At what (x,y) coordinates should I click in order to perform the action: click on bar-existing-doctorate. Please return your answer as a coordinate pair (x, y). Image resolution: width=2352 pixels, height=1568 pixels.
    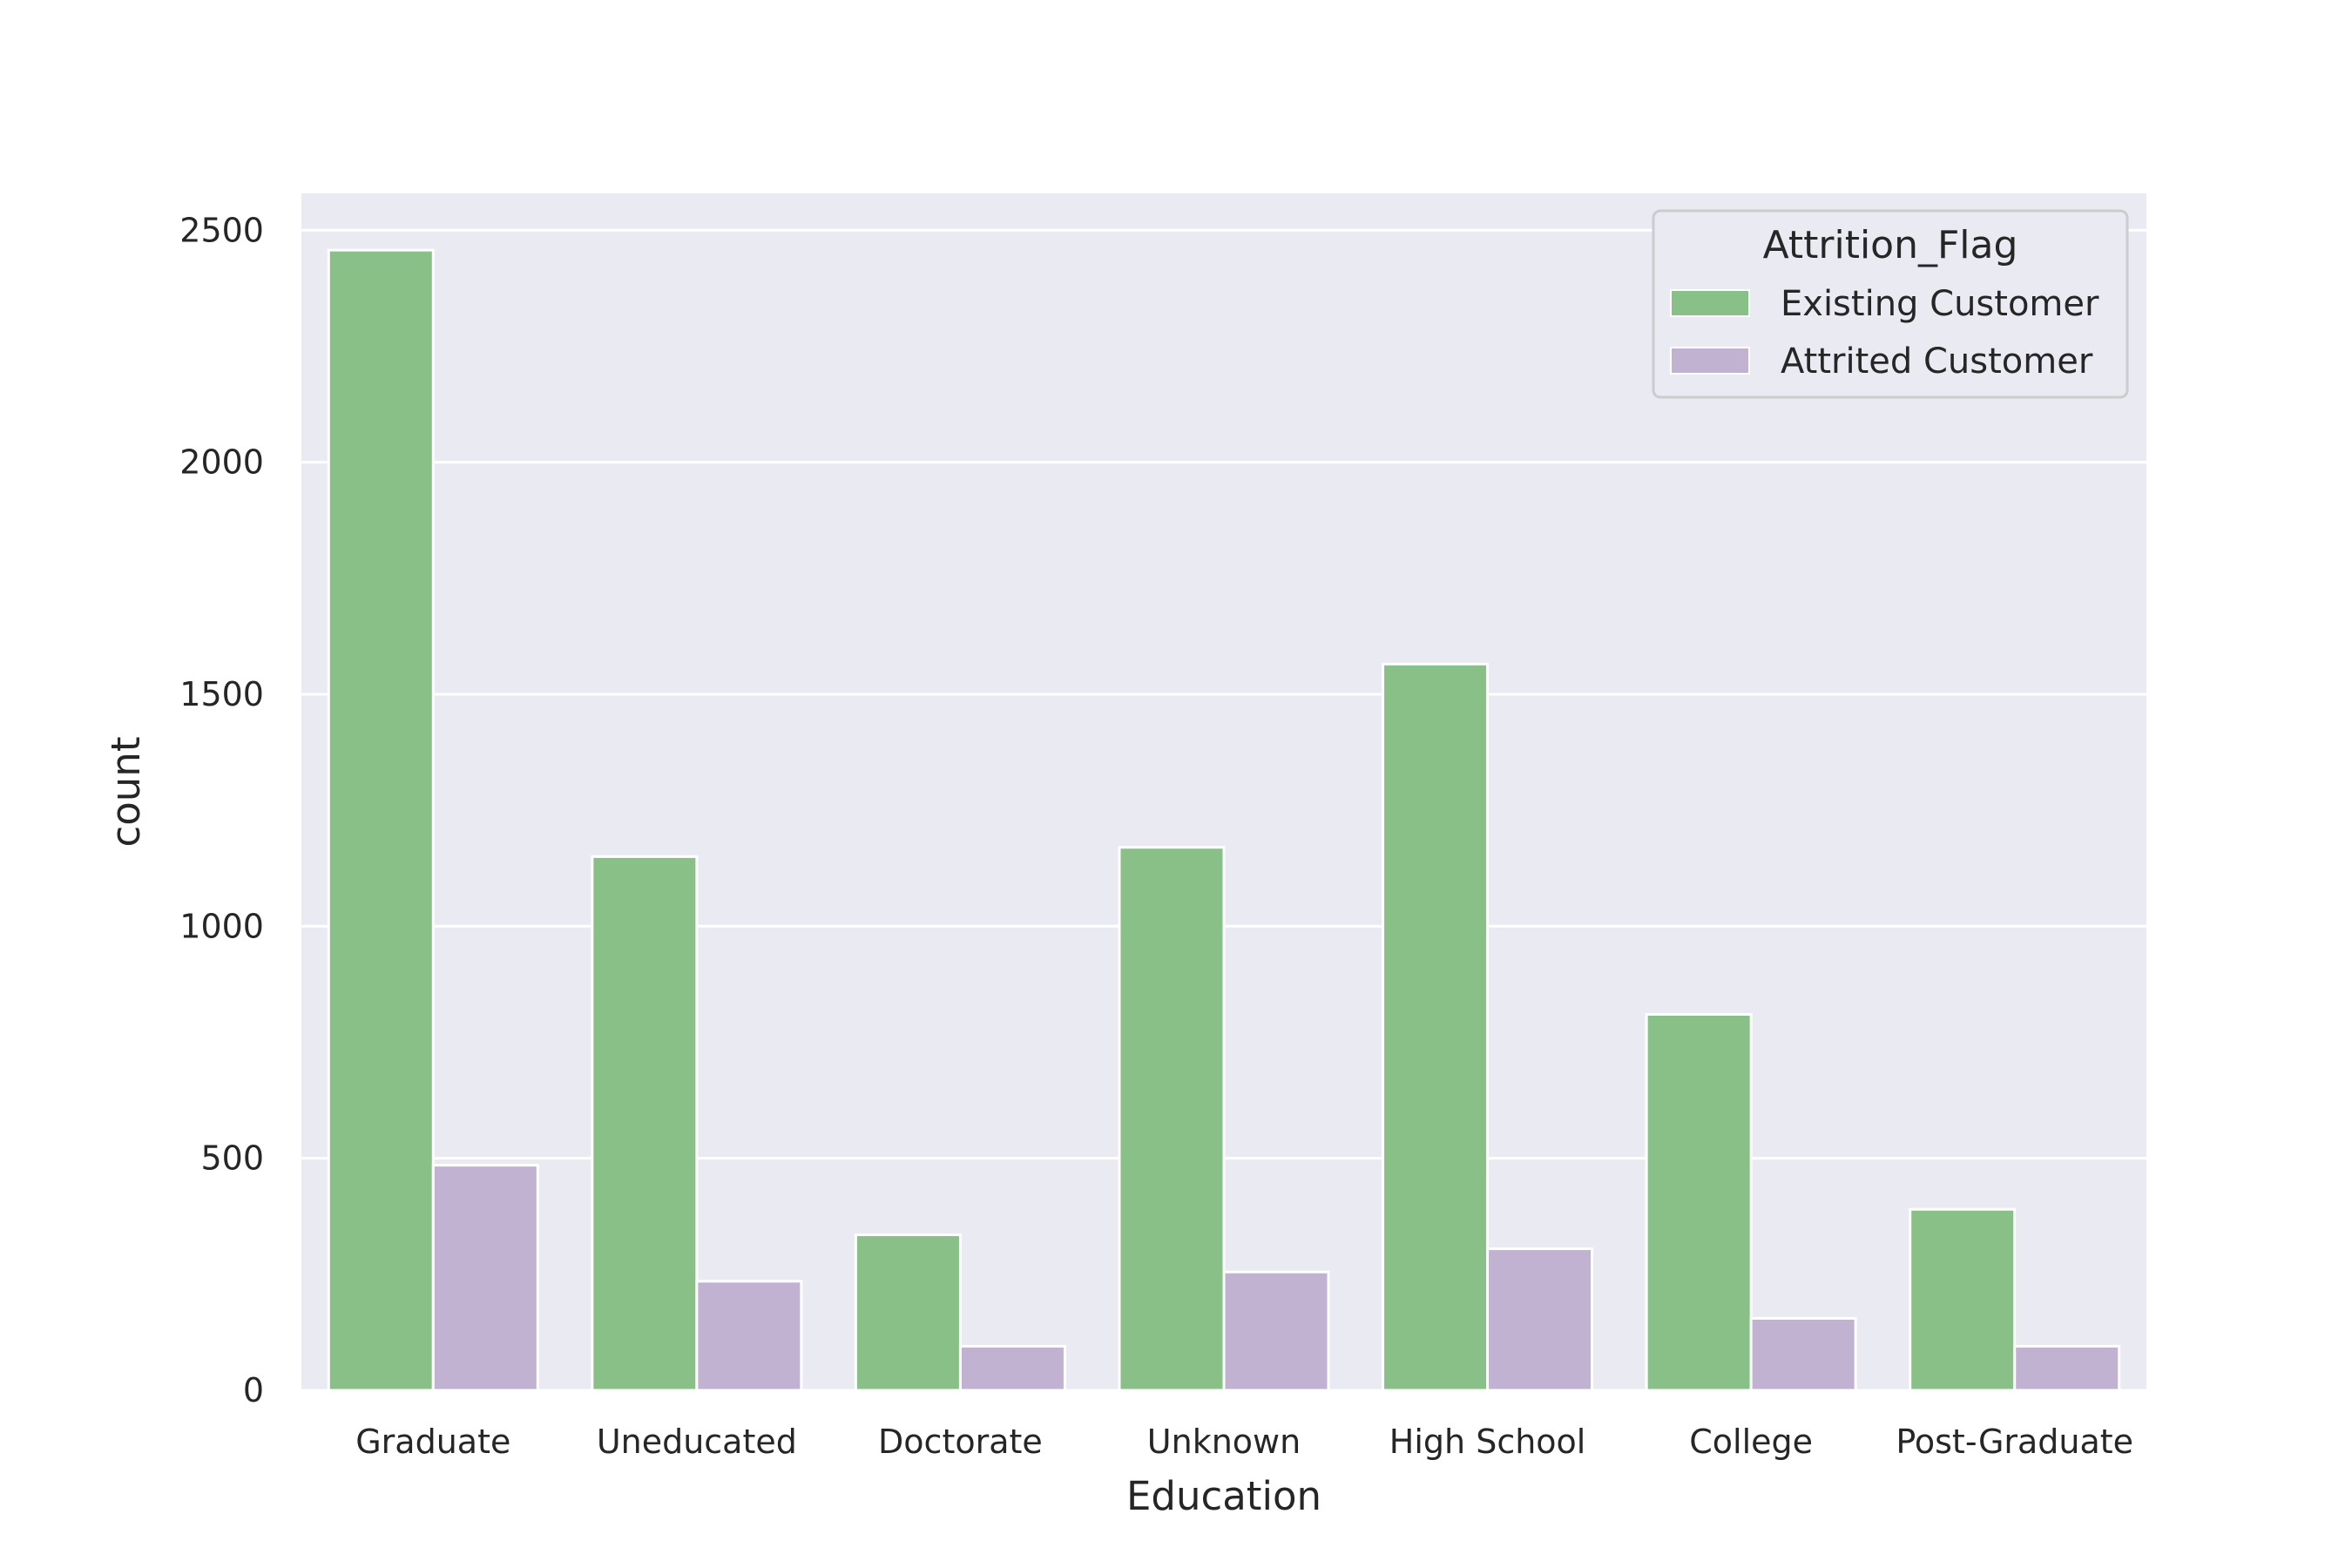
    Looking at the image, I should click on (908, 1312).